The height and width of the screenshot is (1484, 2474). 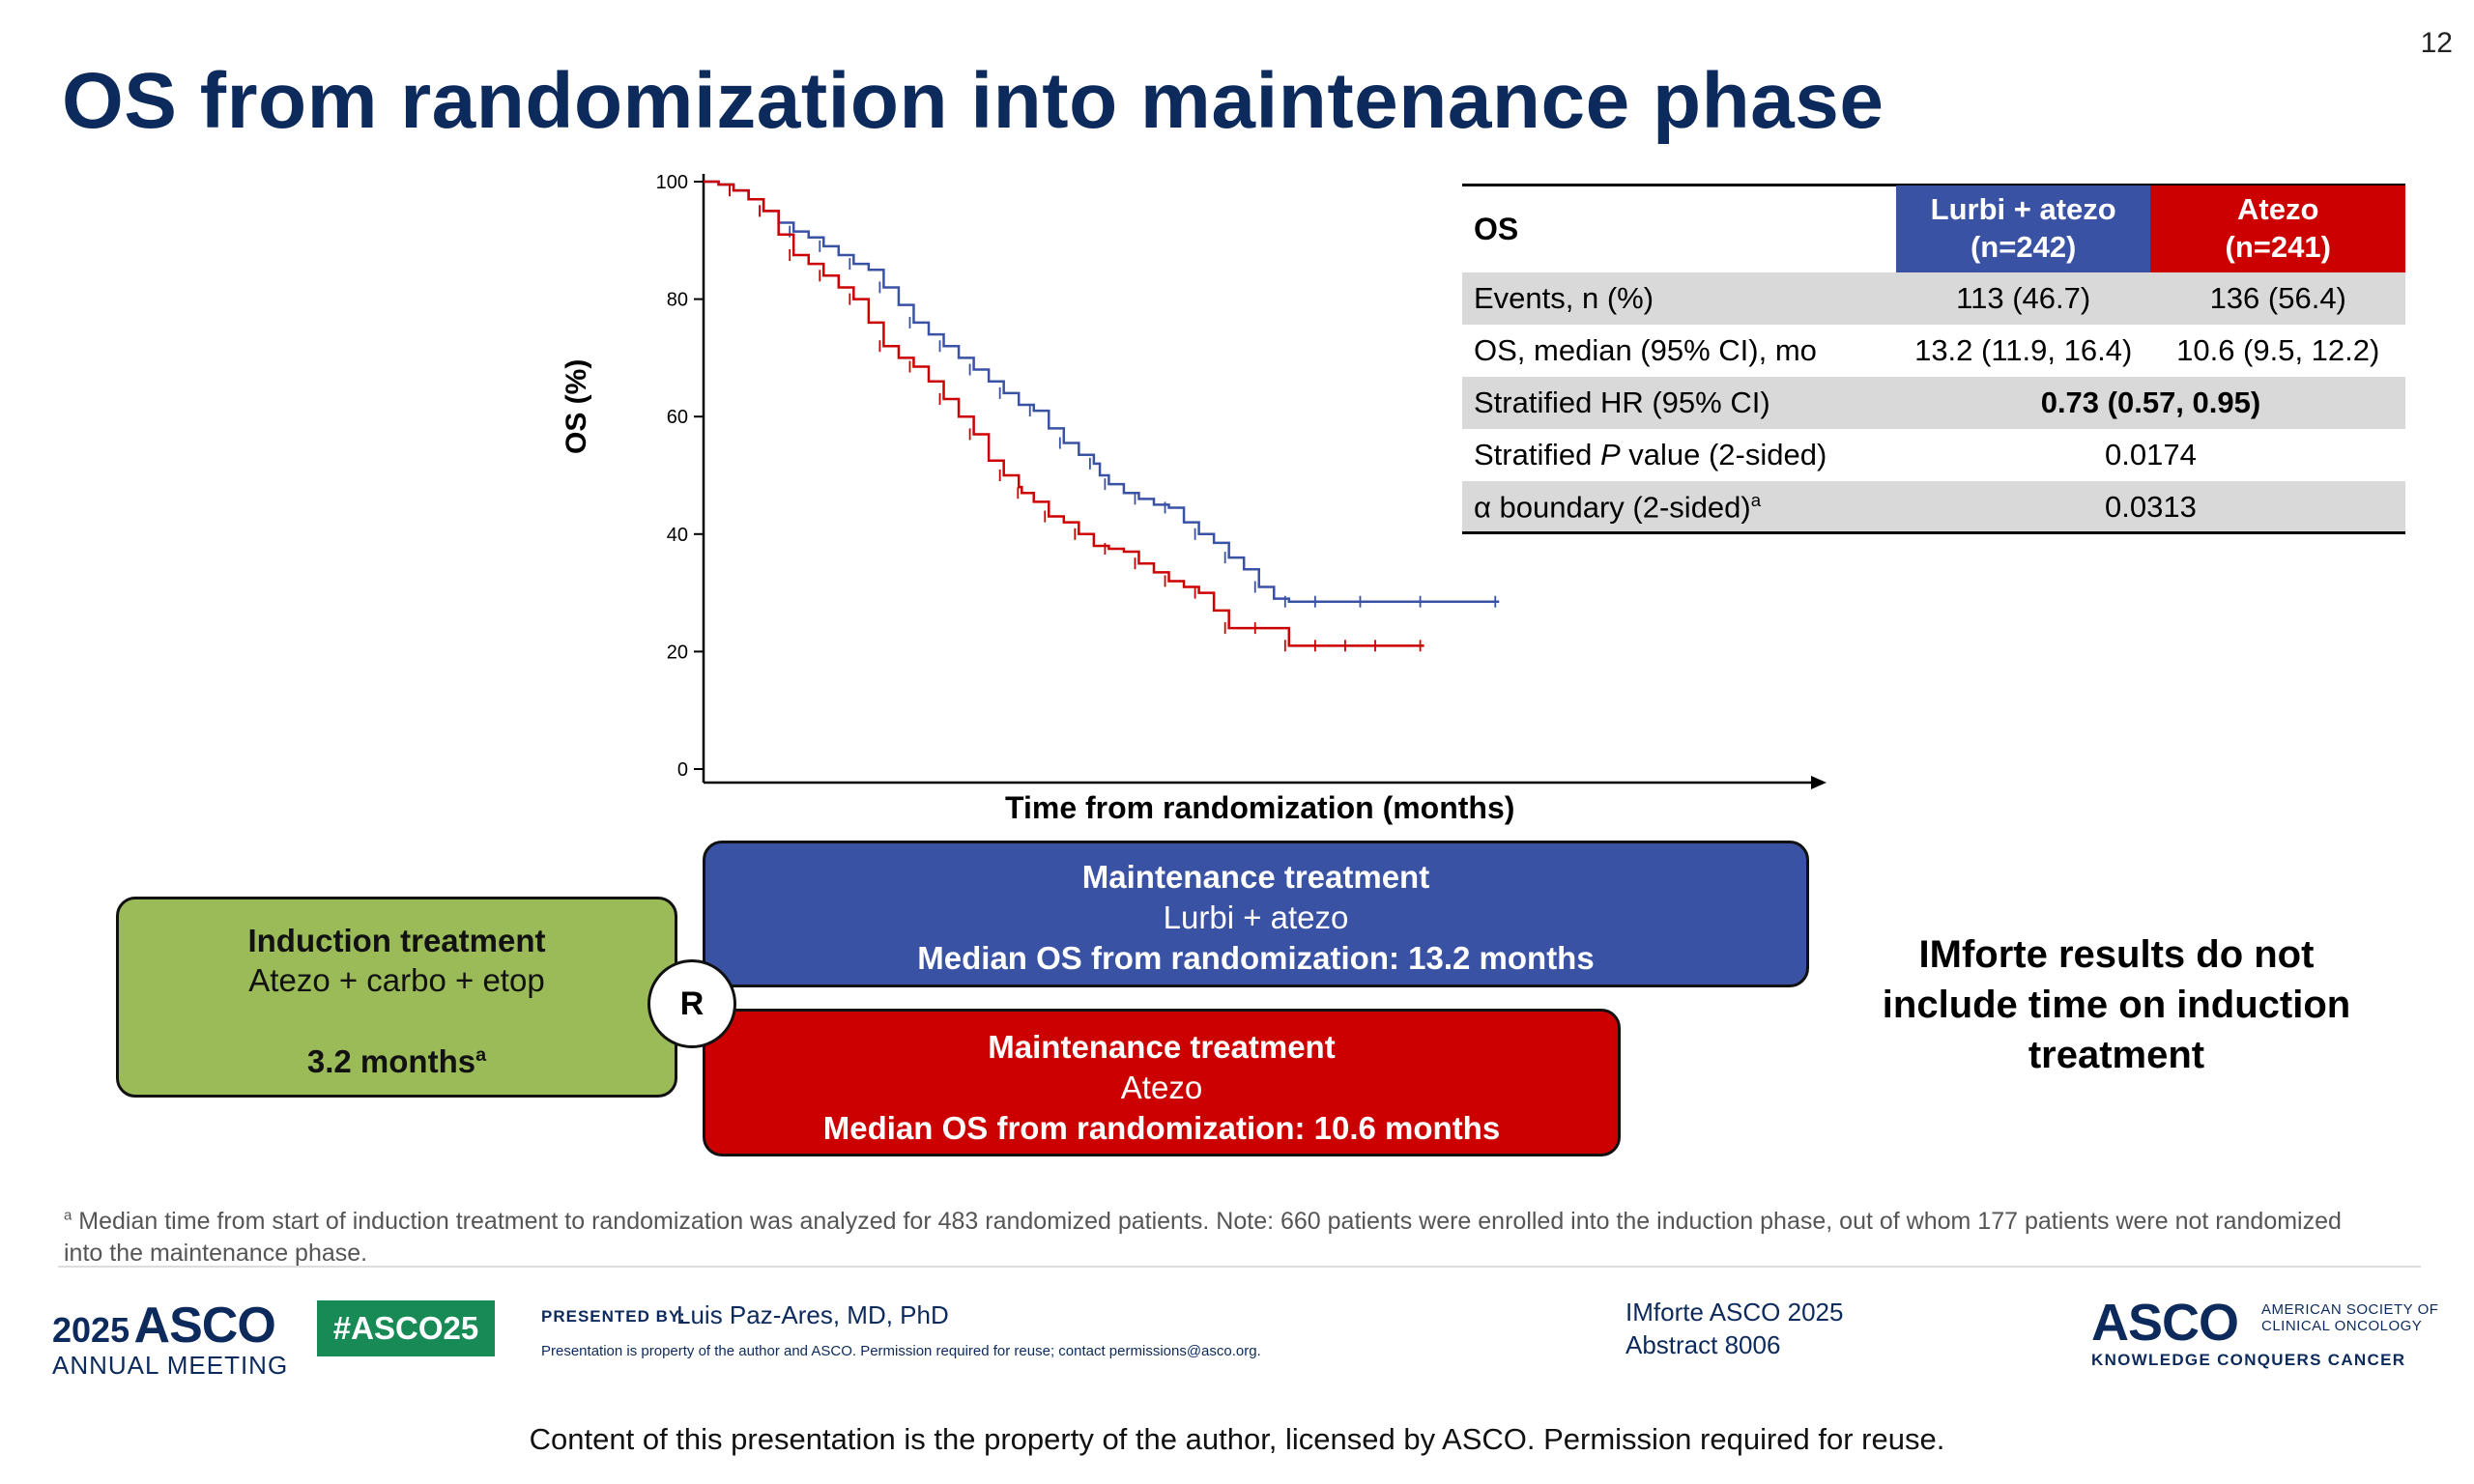 I want to click on table-header-label: OS, so click(x=1497, y=229).